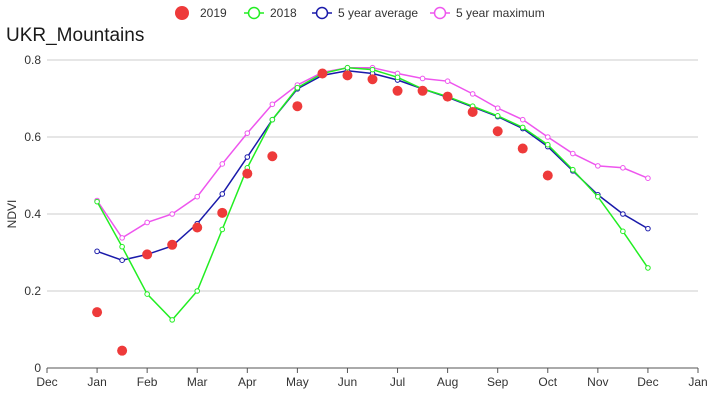  Describe the element at coordinates (297, 382) in the screenshot. I see `x-tick-label: May` at that location.